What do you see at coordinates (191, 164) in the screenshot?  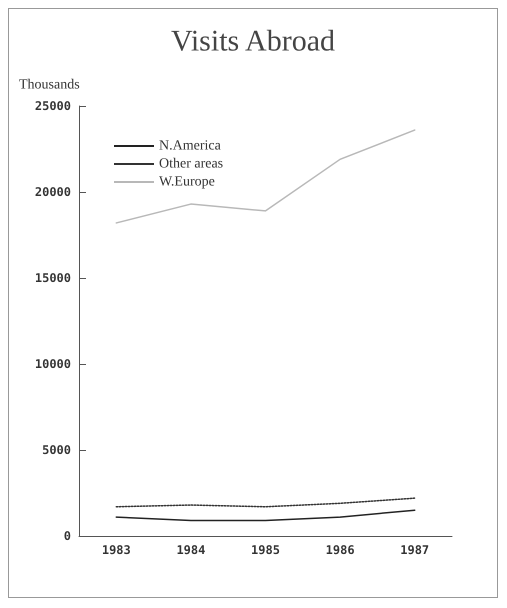 I see `legend-label: Other areas` at bounding box center [191, 164].